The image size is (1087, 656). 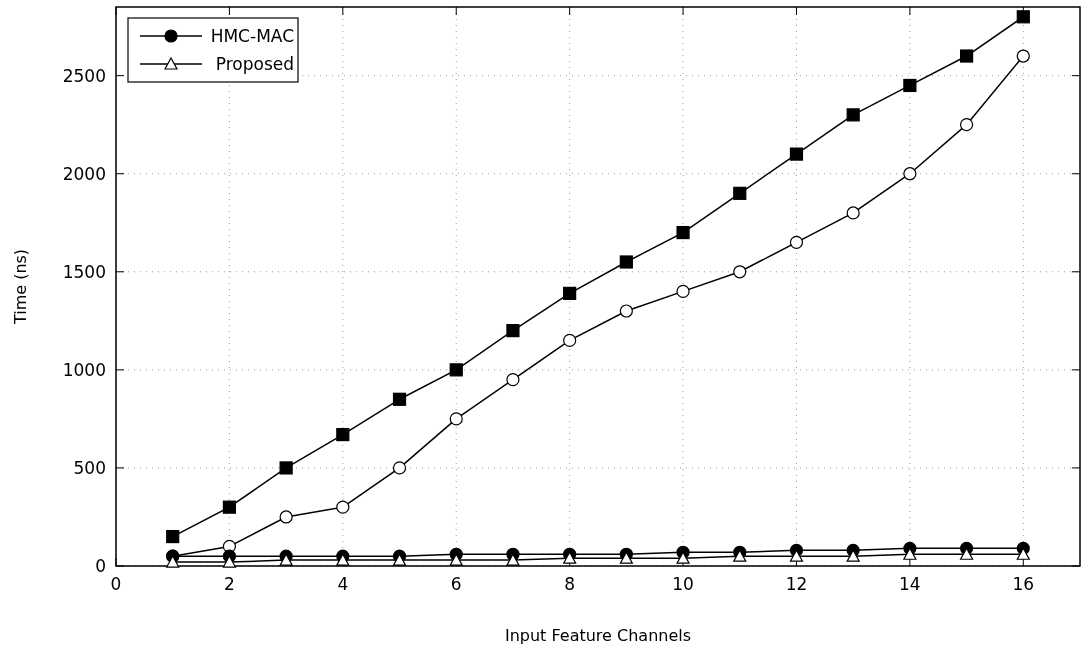 I want to click on x-tick-label: 16, so click(x=1023, y=584).